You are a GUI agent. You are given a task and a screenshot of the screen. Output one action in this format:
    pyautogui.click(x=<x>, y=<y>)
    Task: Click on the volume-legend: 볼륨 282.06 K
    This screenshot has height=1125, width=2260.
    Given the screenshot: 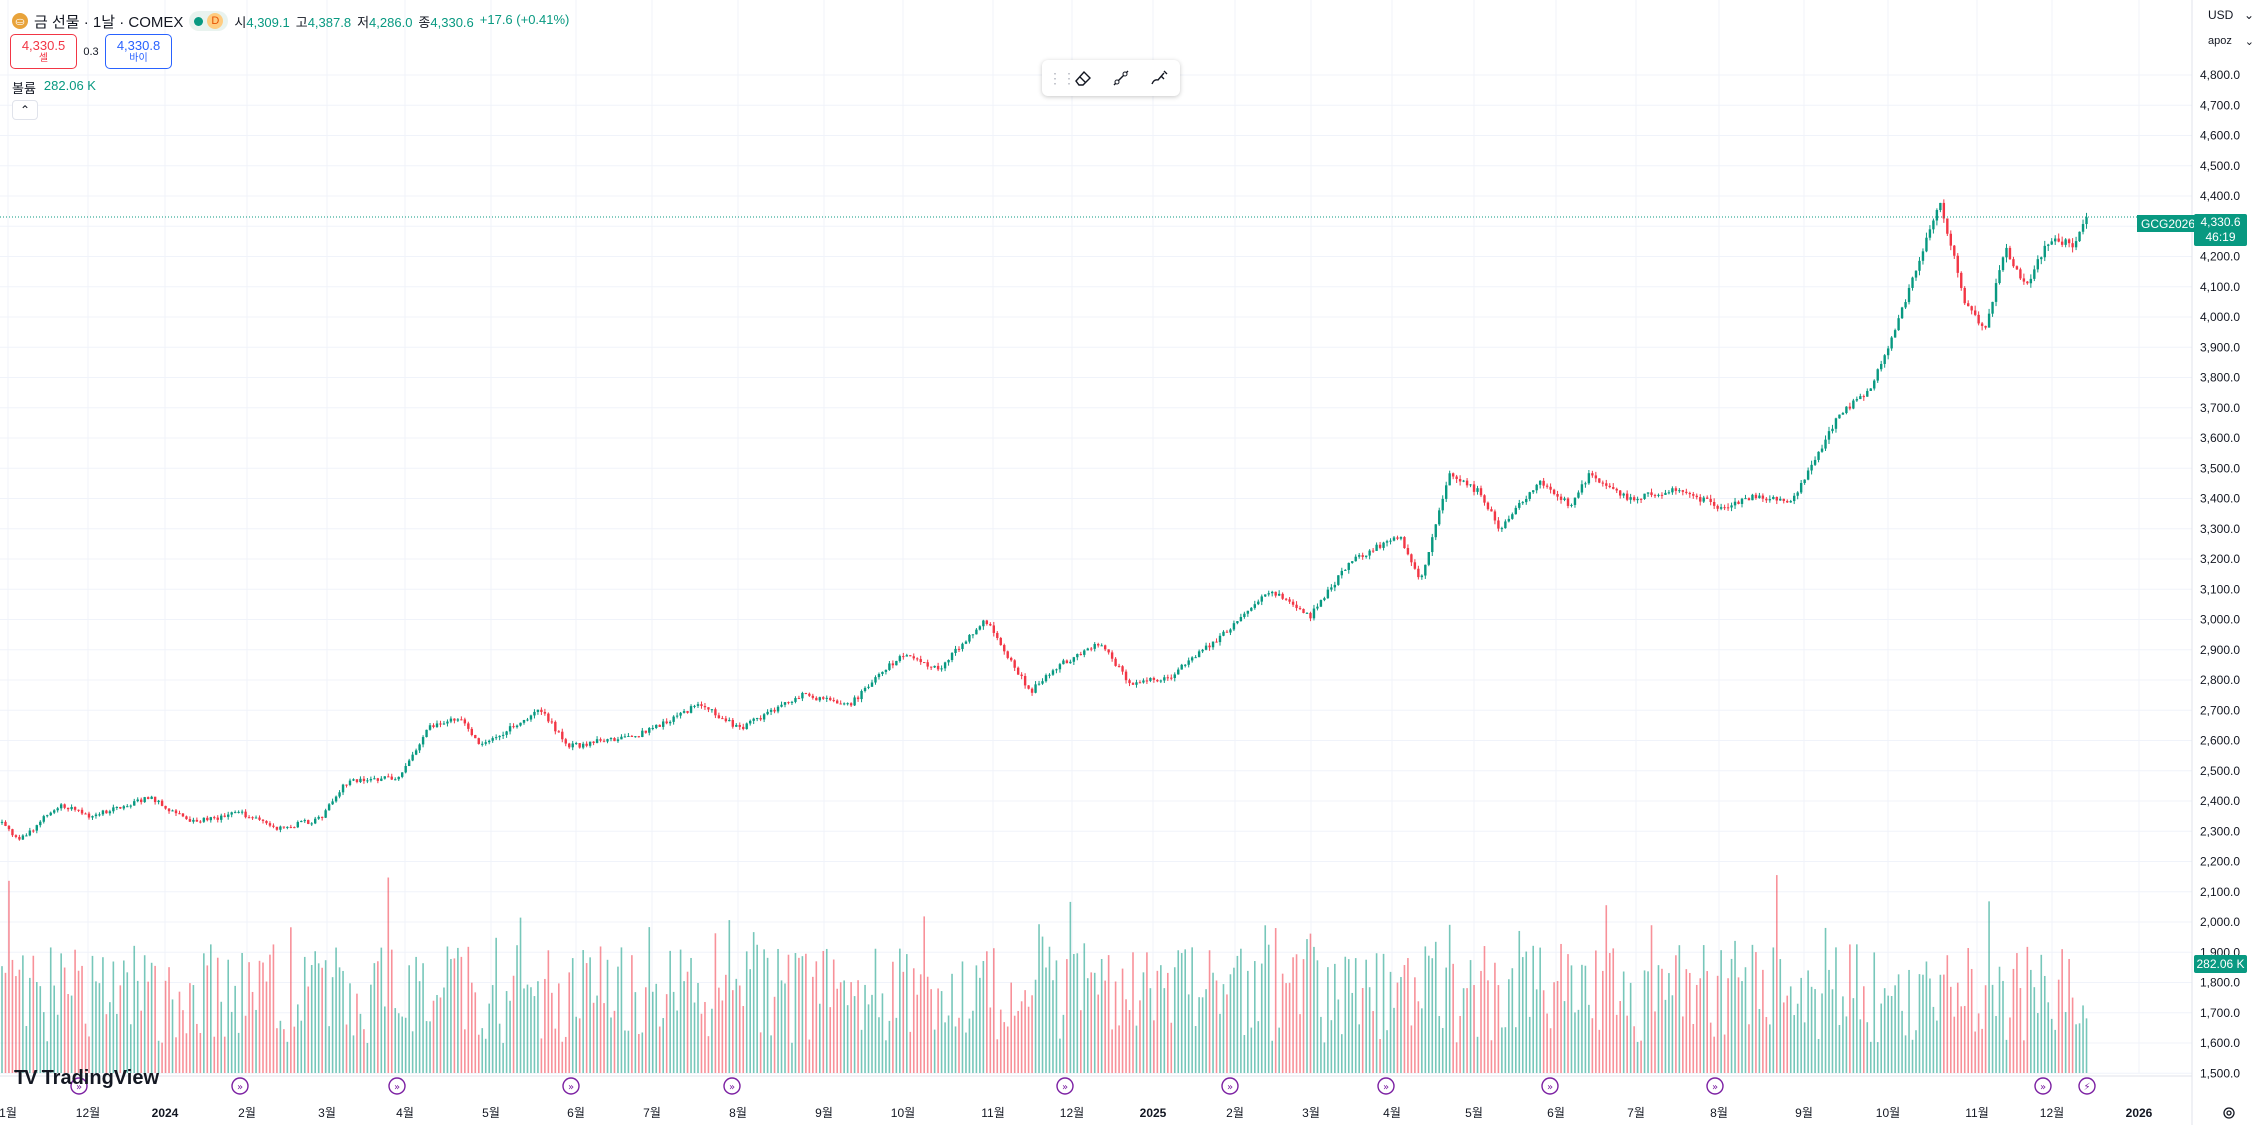 What is the action you would take?
    pyautogui.click(x=54, y=87)
    